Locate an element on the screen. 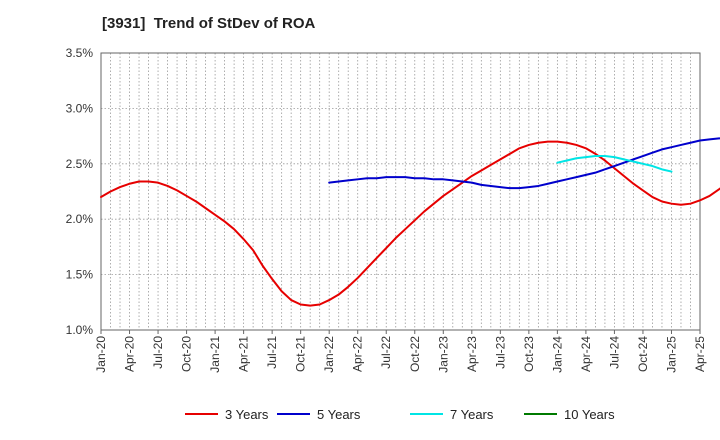 Image resolution: width=720 pixels, height=440 pixels. x-tick-label: Apr-25 is located at coordinates (700, 354).